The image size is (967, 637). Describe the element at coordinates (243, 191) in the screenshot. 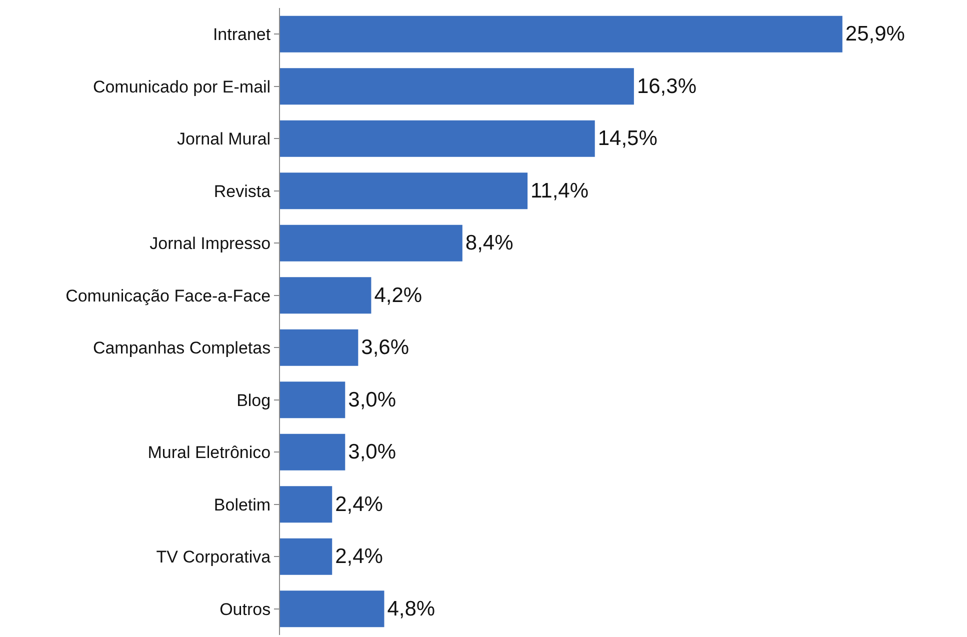

I see `y-tick-label: Revista` at that location.